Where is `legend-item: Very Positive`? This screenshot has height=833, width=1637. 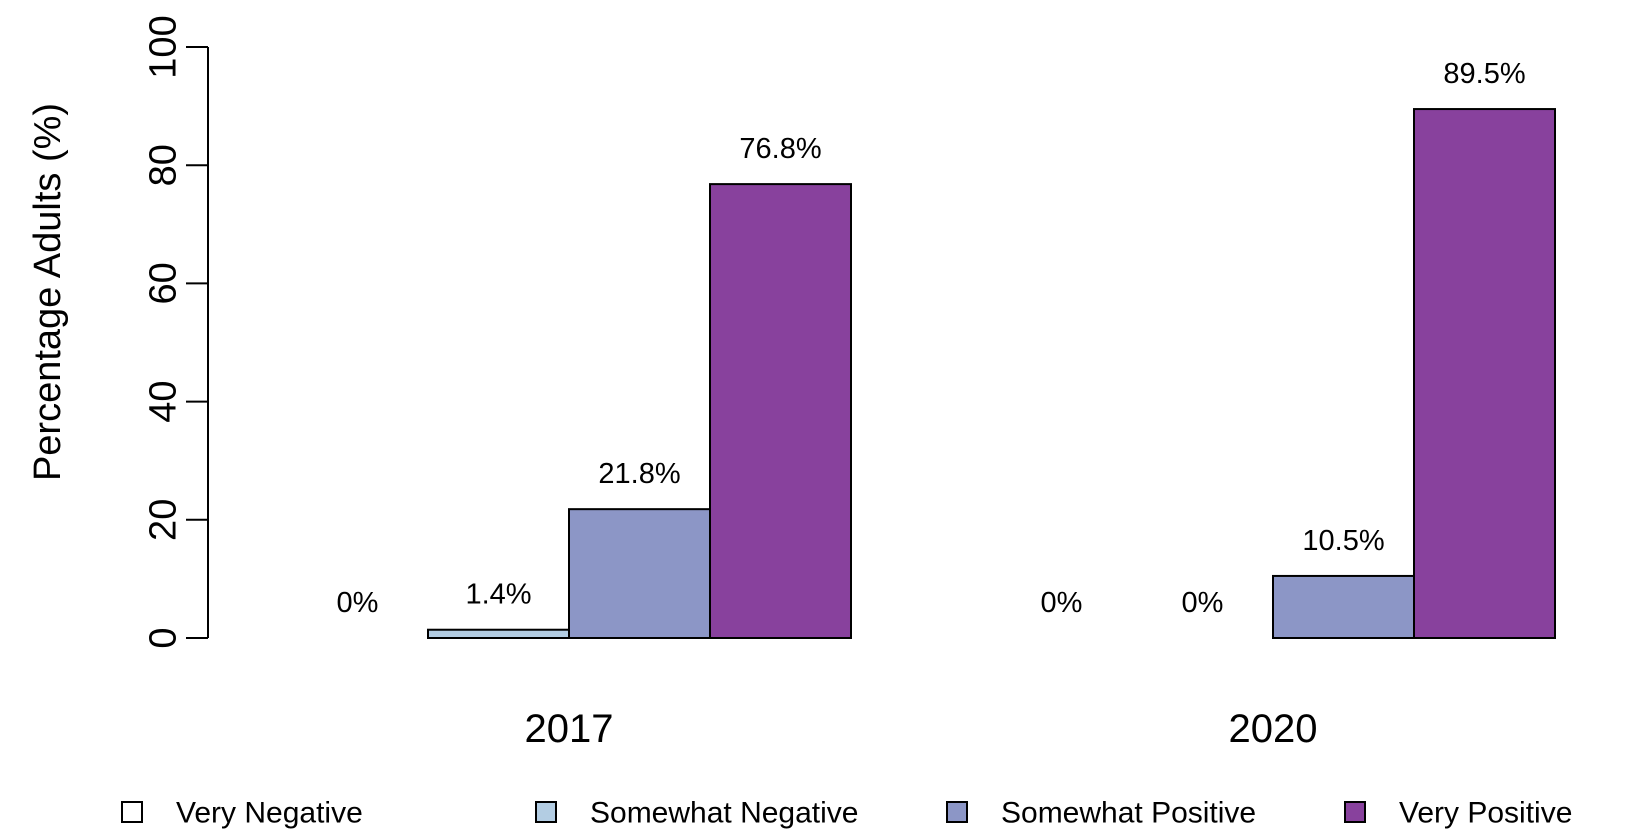 legend-item: Very Positive is located at coordinates (1458, 813).